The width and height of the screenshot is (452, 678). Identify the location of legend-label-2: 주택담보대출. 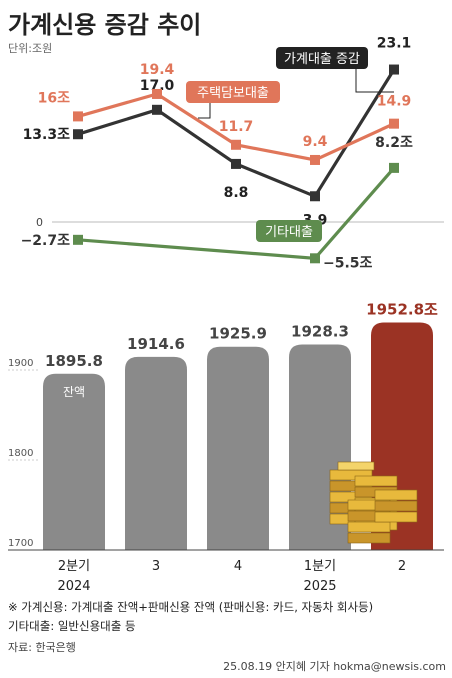
(233, 93).